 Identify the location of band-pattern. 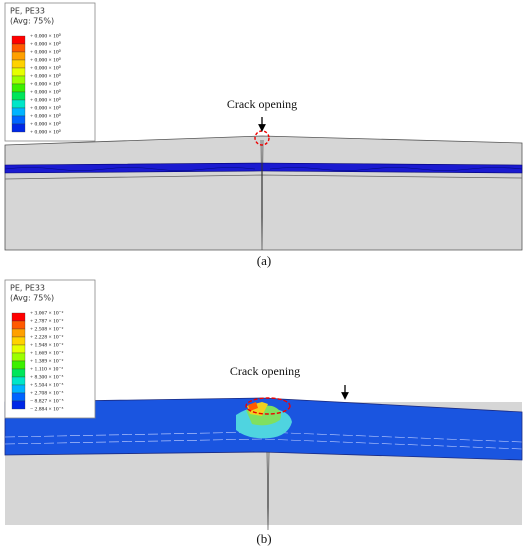
(263, 169).